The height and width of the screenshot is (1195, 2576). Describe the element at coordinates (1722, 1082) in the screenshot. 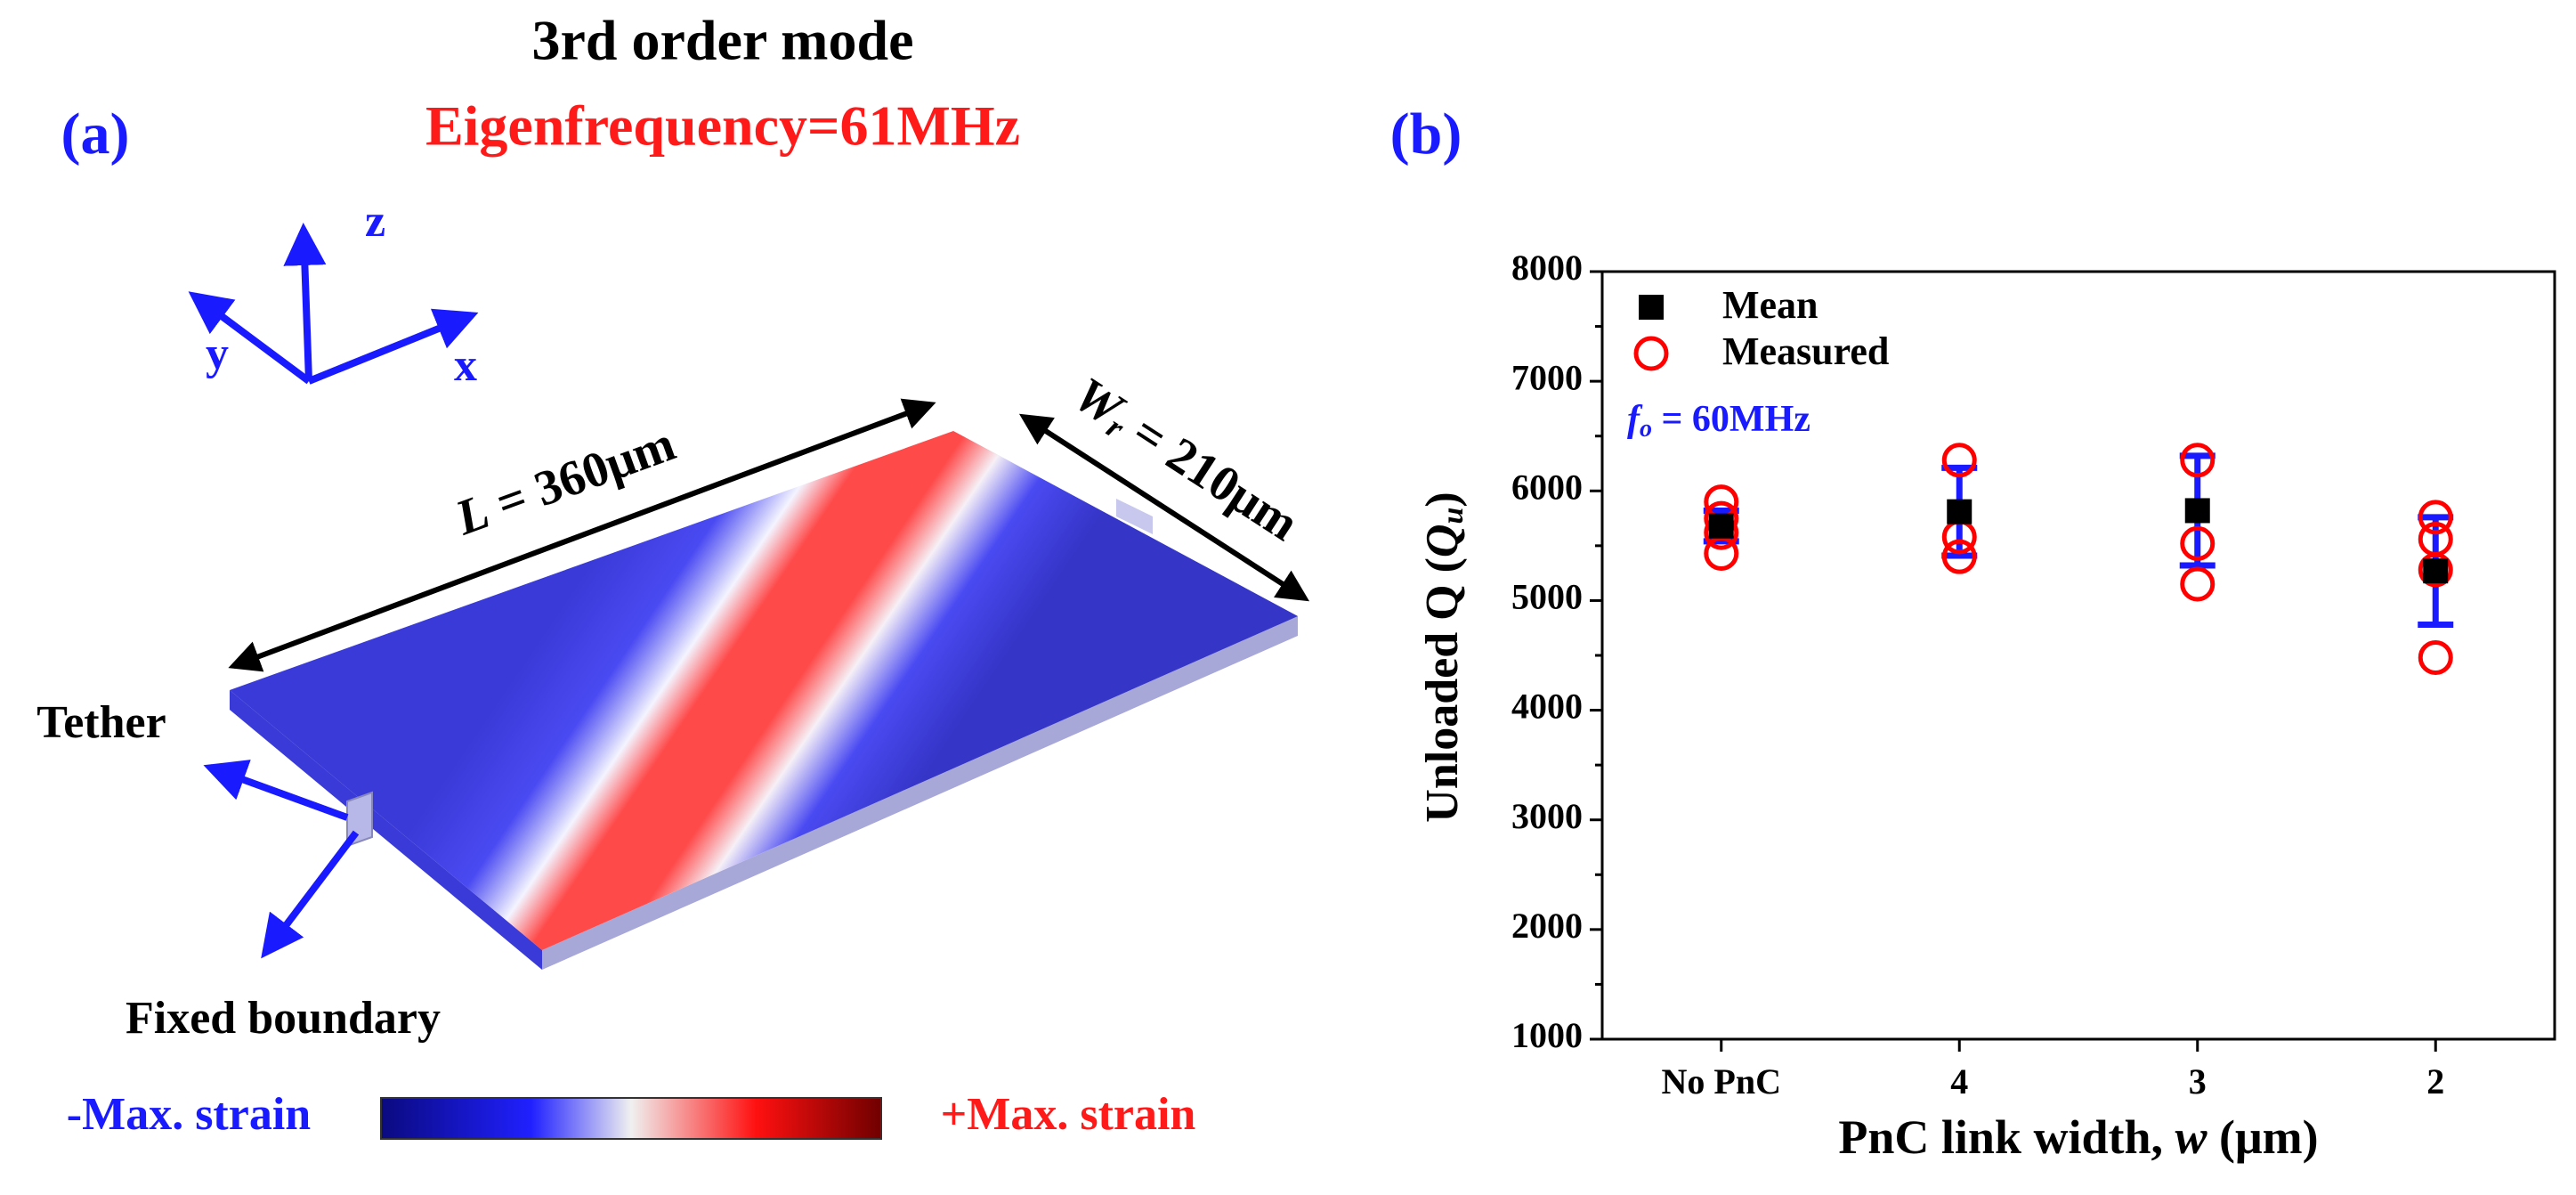

I see `x-tick-label: No PnC` at that location.